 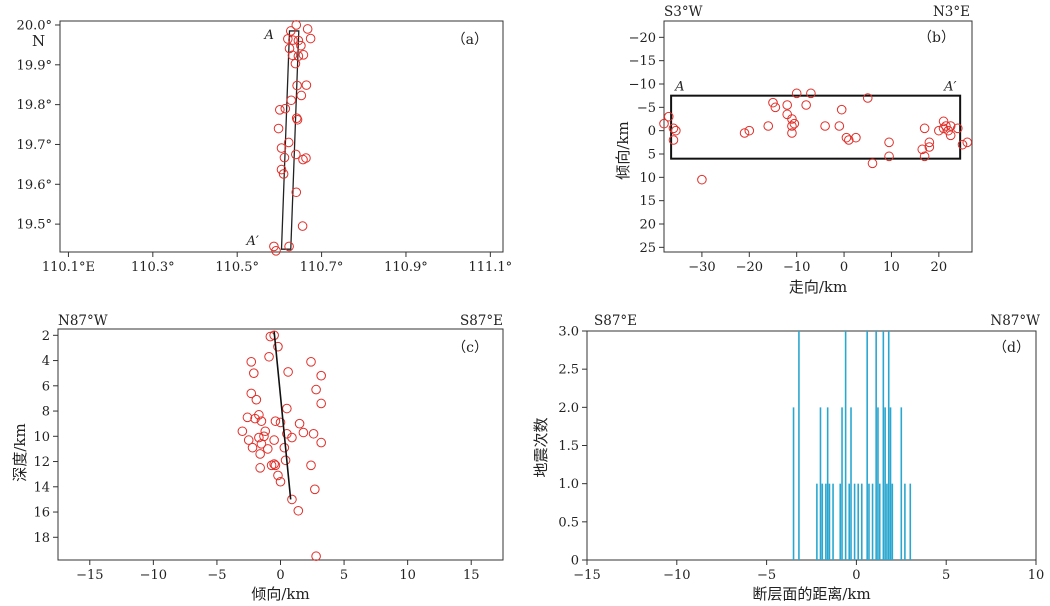 I want to click on panel-d-ylabel: 地震次数, so click(x=541, y=447).